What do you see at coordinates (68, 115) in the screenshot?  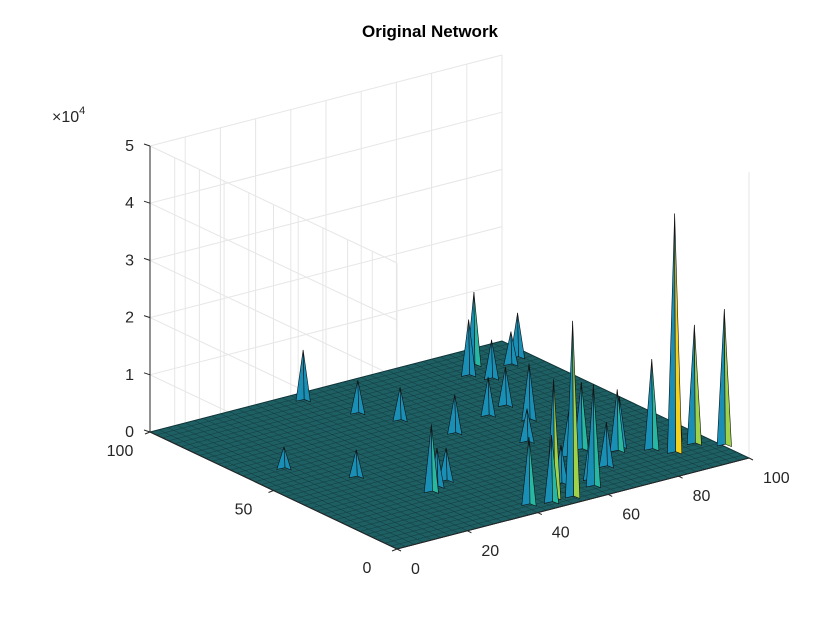 I see `z-exponent-label: ×10⁴` at bounding box center [68, 115].